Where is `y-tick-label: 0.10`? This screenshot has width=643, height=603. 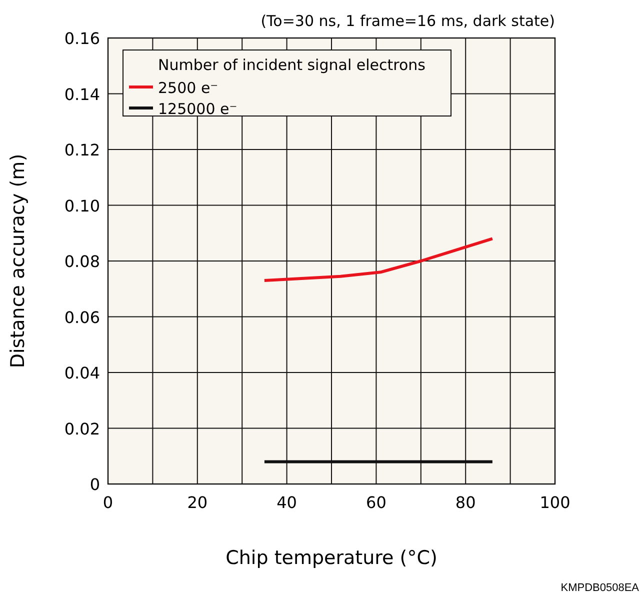
y-tick-label: 0.10 is located at coordinates (82, 206).